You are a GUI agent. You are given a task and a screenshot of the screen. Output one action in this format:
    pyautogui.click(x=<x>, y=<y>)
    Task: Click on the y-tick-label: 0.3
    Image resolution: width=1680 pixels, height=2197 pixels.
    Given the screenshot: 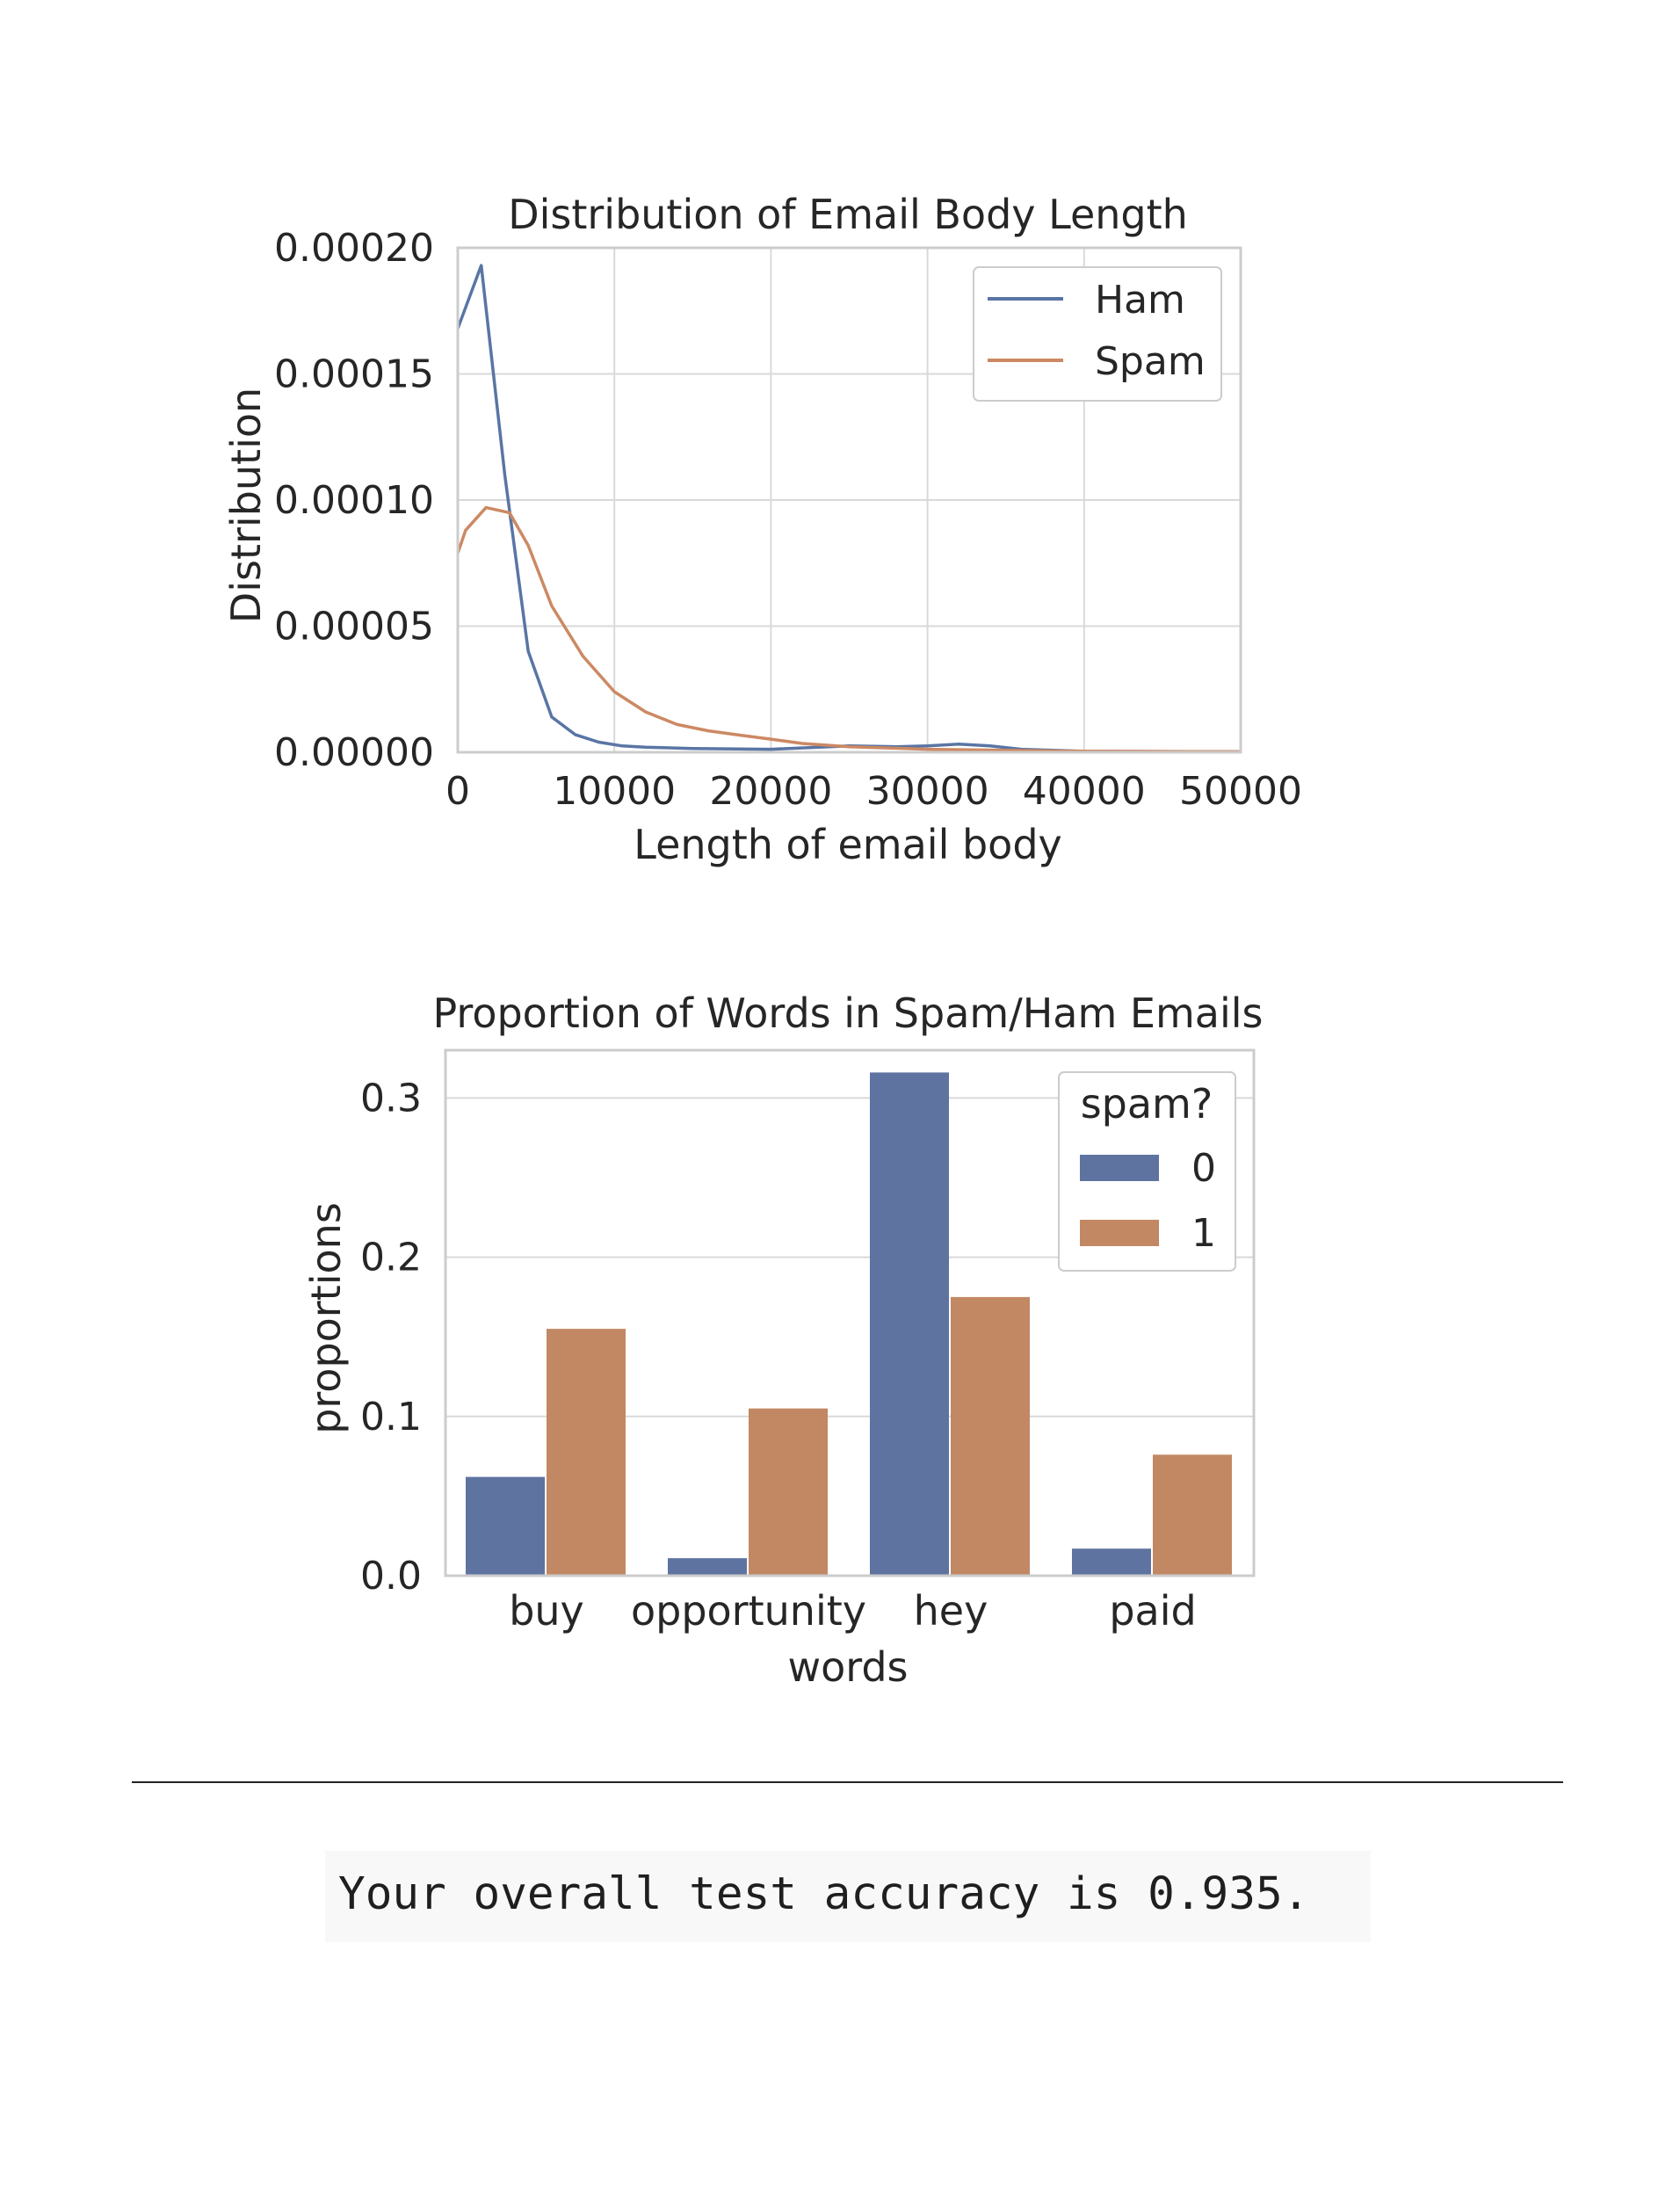 What is the action you would take?
    pyautogui.click(x=391, y=1098)
    